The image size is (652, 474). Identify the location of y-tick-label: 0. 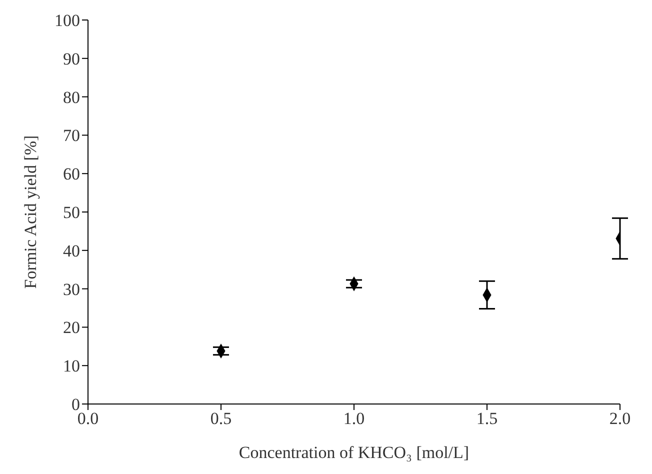
(76, 404).